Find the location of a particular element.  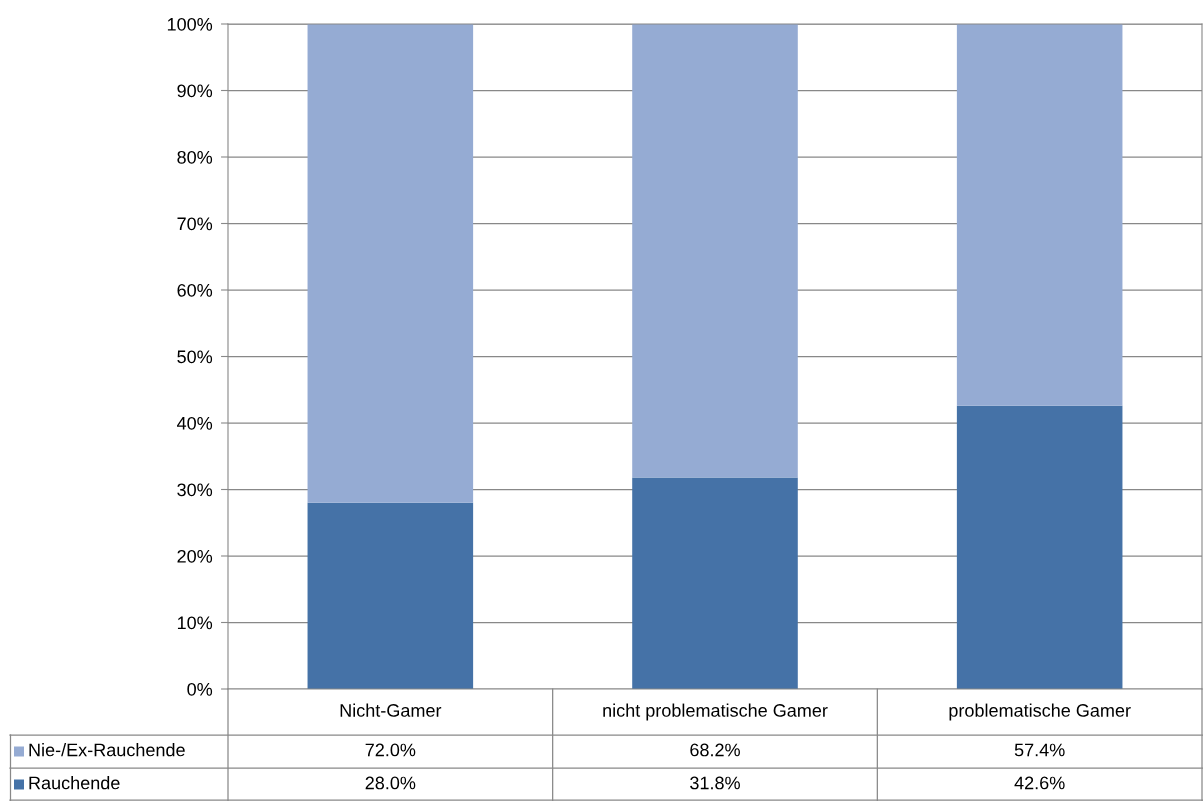

x-tick-label: Nicht-Gamer is located at coordinates (391, 710).